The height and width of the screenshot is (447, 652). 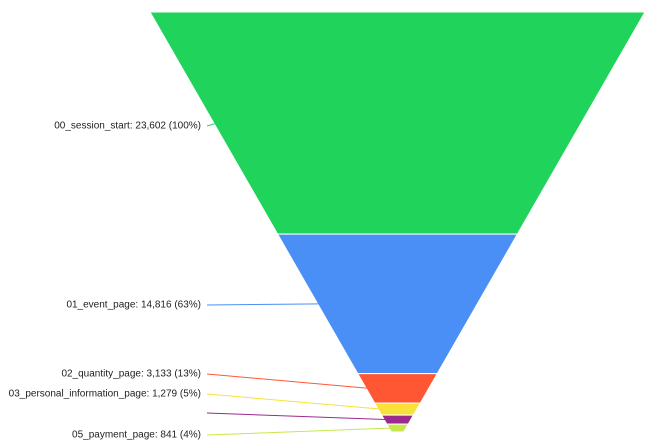 I want to click on segment-label: 02_quantity_page: 3,133 (13%), so click(x=131, y=374).